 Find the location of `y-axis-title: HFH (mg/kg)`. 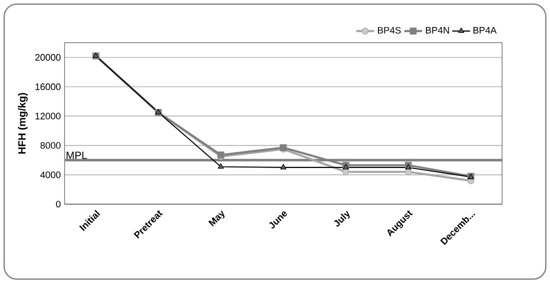

y-axis-title: HFH (mg/kg) is located at coordinates (23, 123).